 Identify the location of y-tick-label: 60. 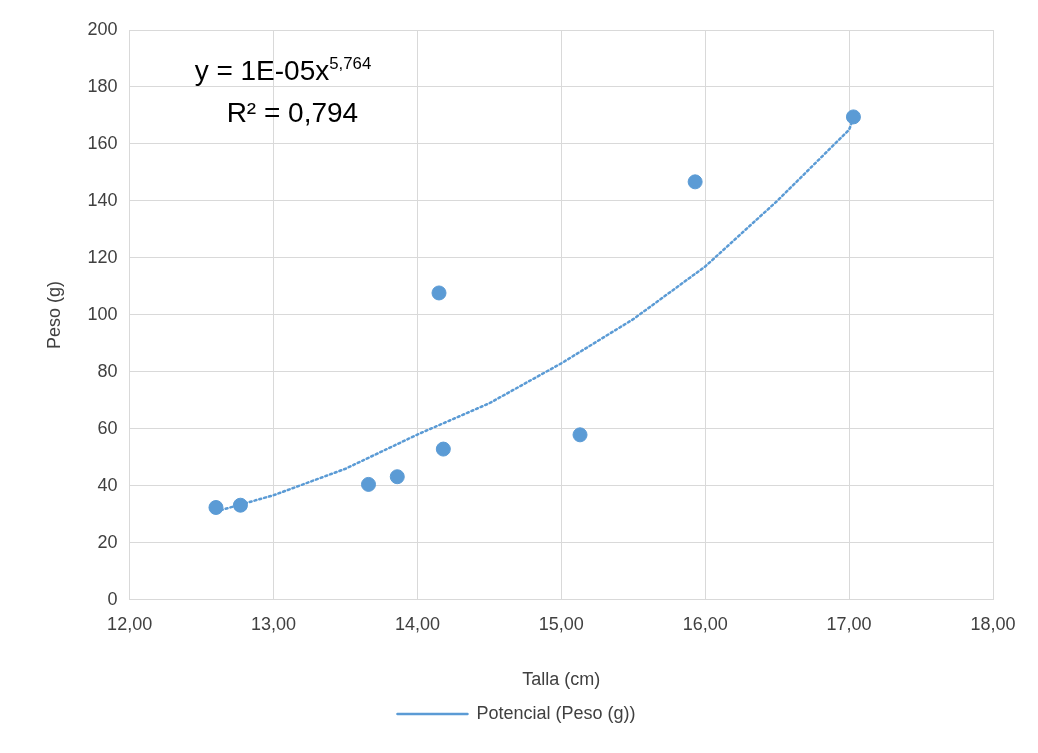
(107, 427).